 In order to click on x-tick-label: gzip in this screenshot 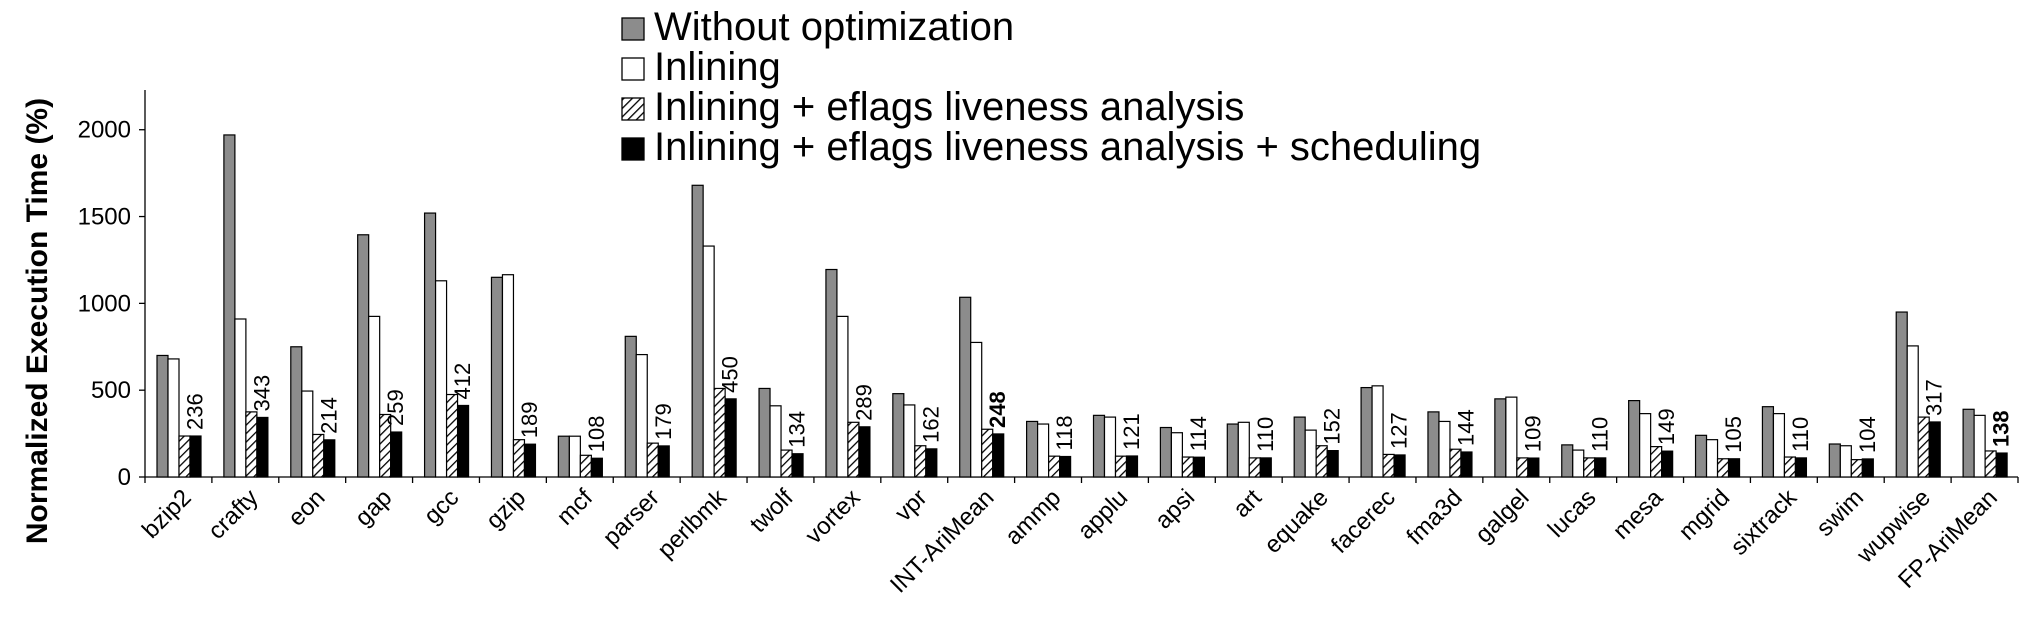, I will do `click(506, 509)`.